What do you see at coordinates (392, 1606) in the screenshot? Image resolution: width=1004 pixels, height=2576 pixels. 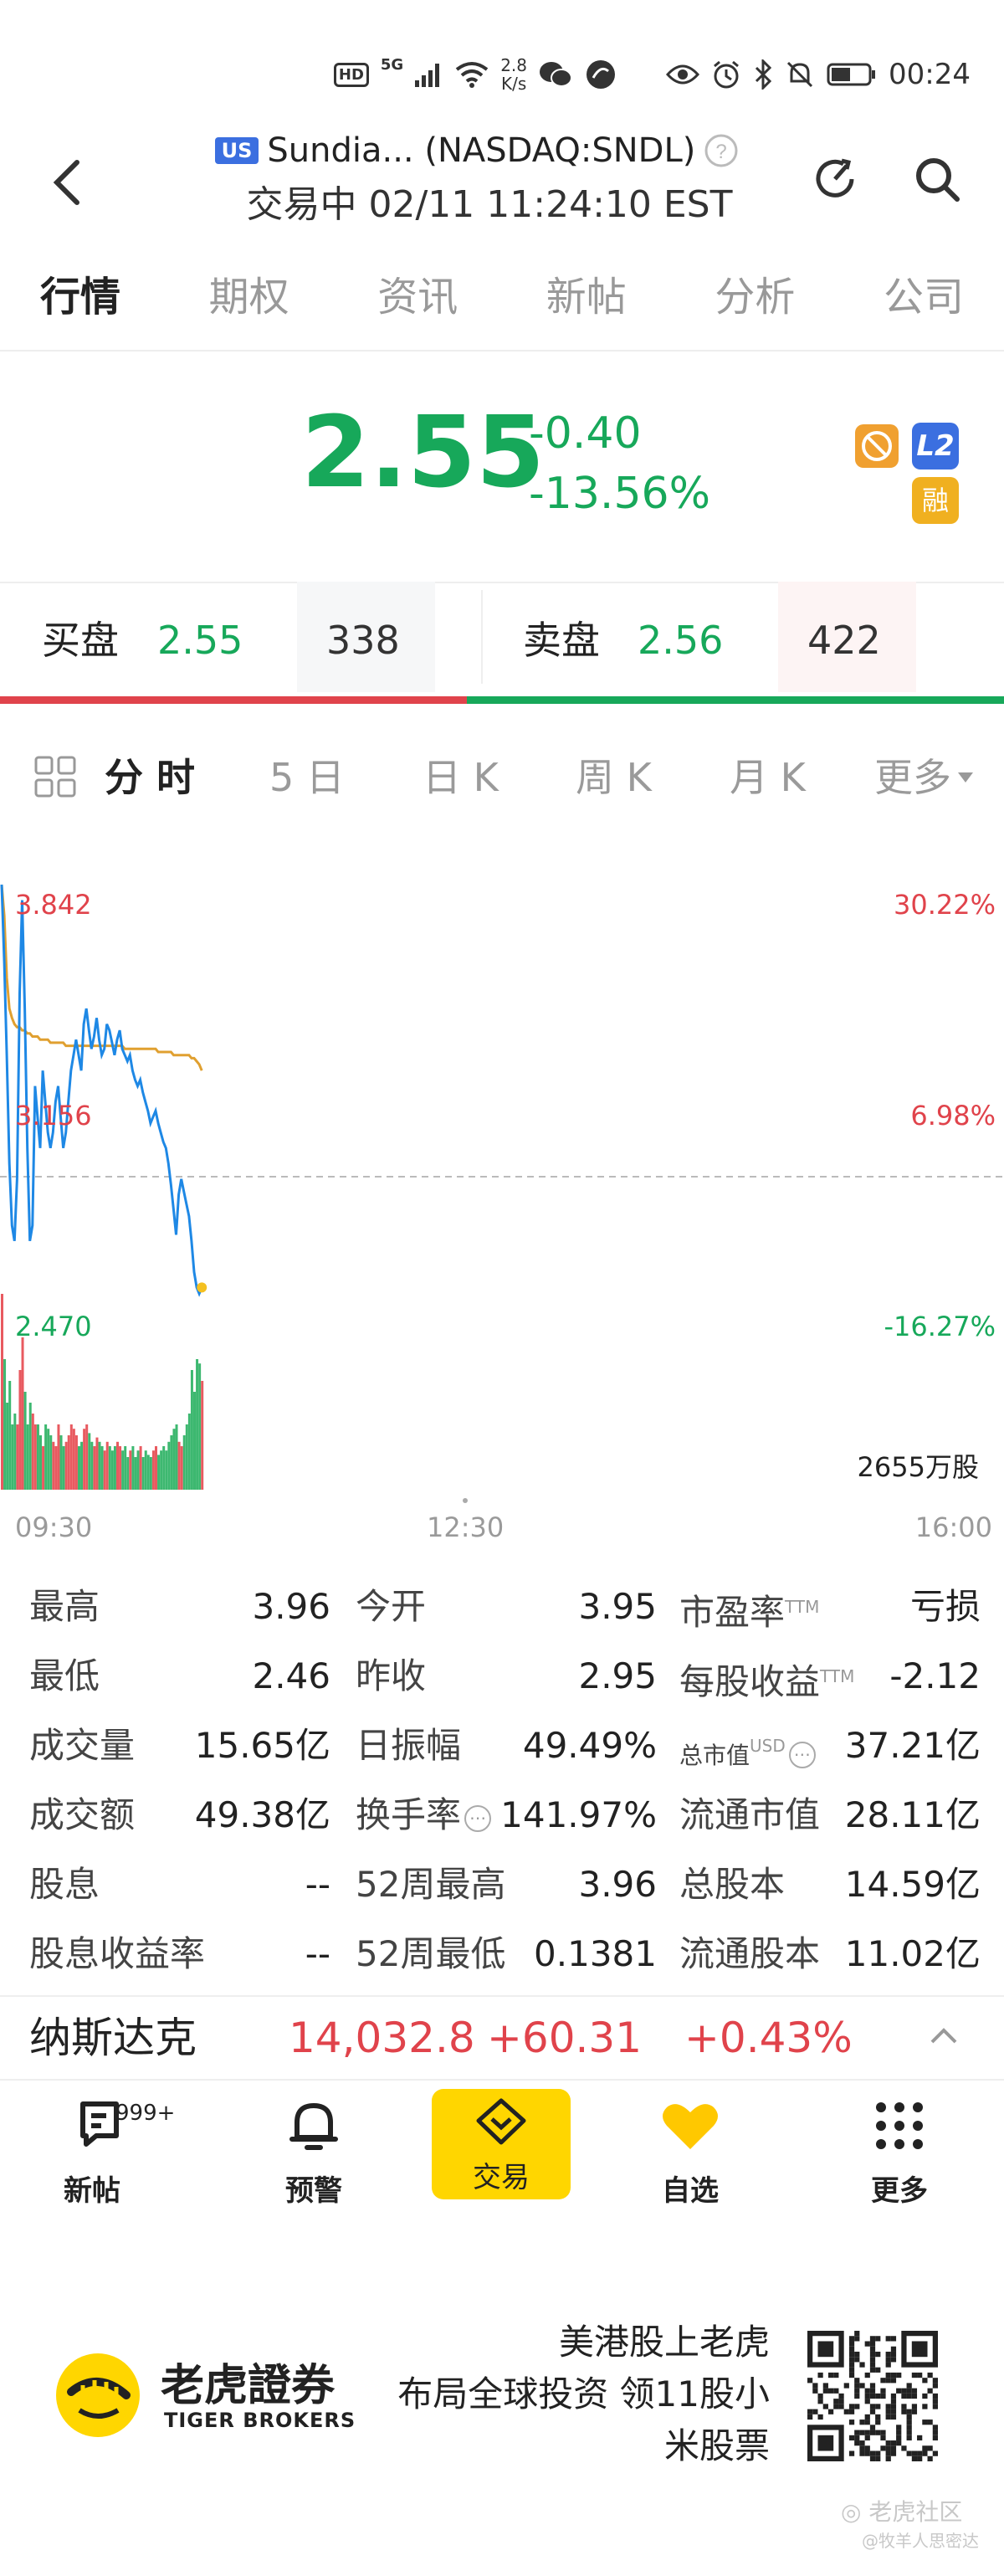 I see `stat-label: 今开` at bounding box center [392, 1606].